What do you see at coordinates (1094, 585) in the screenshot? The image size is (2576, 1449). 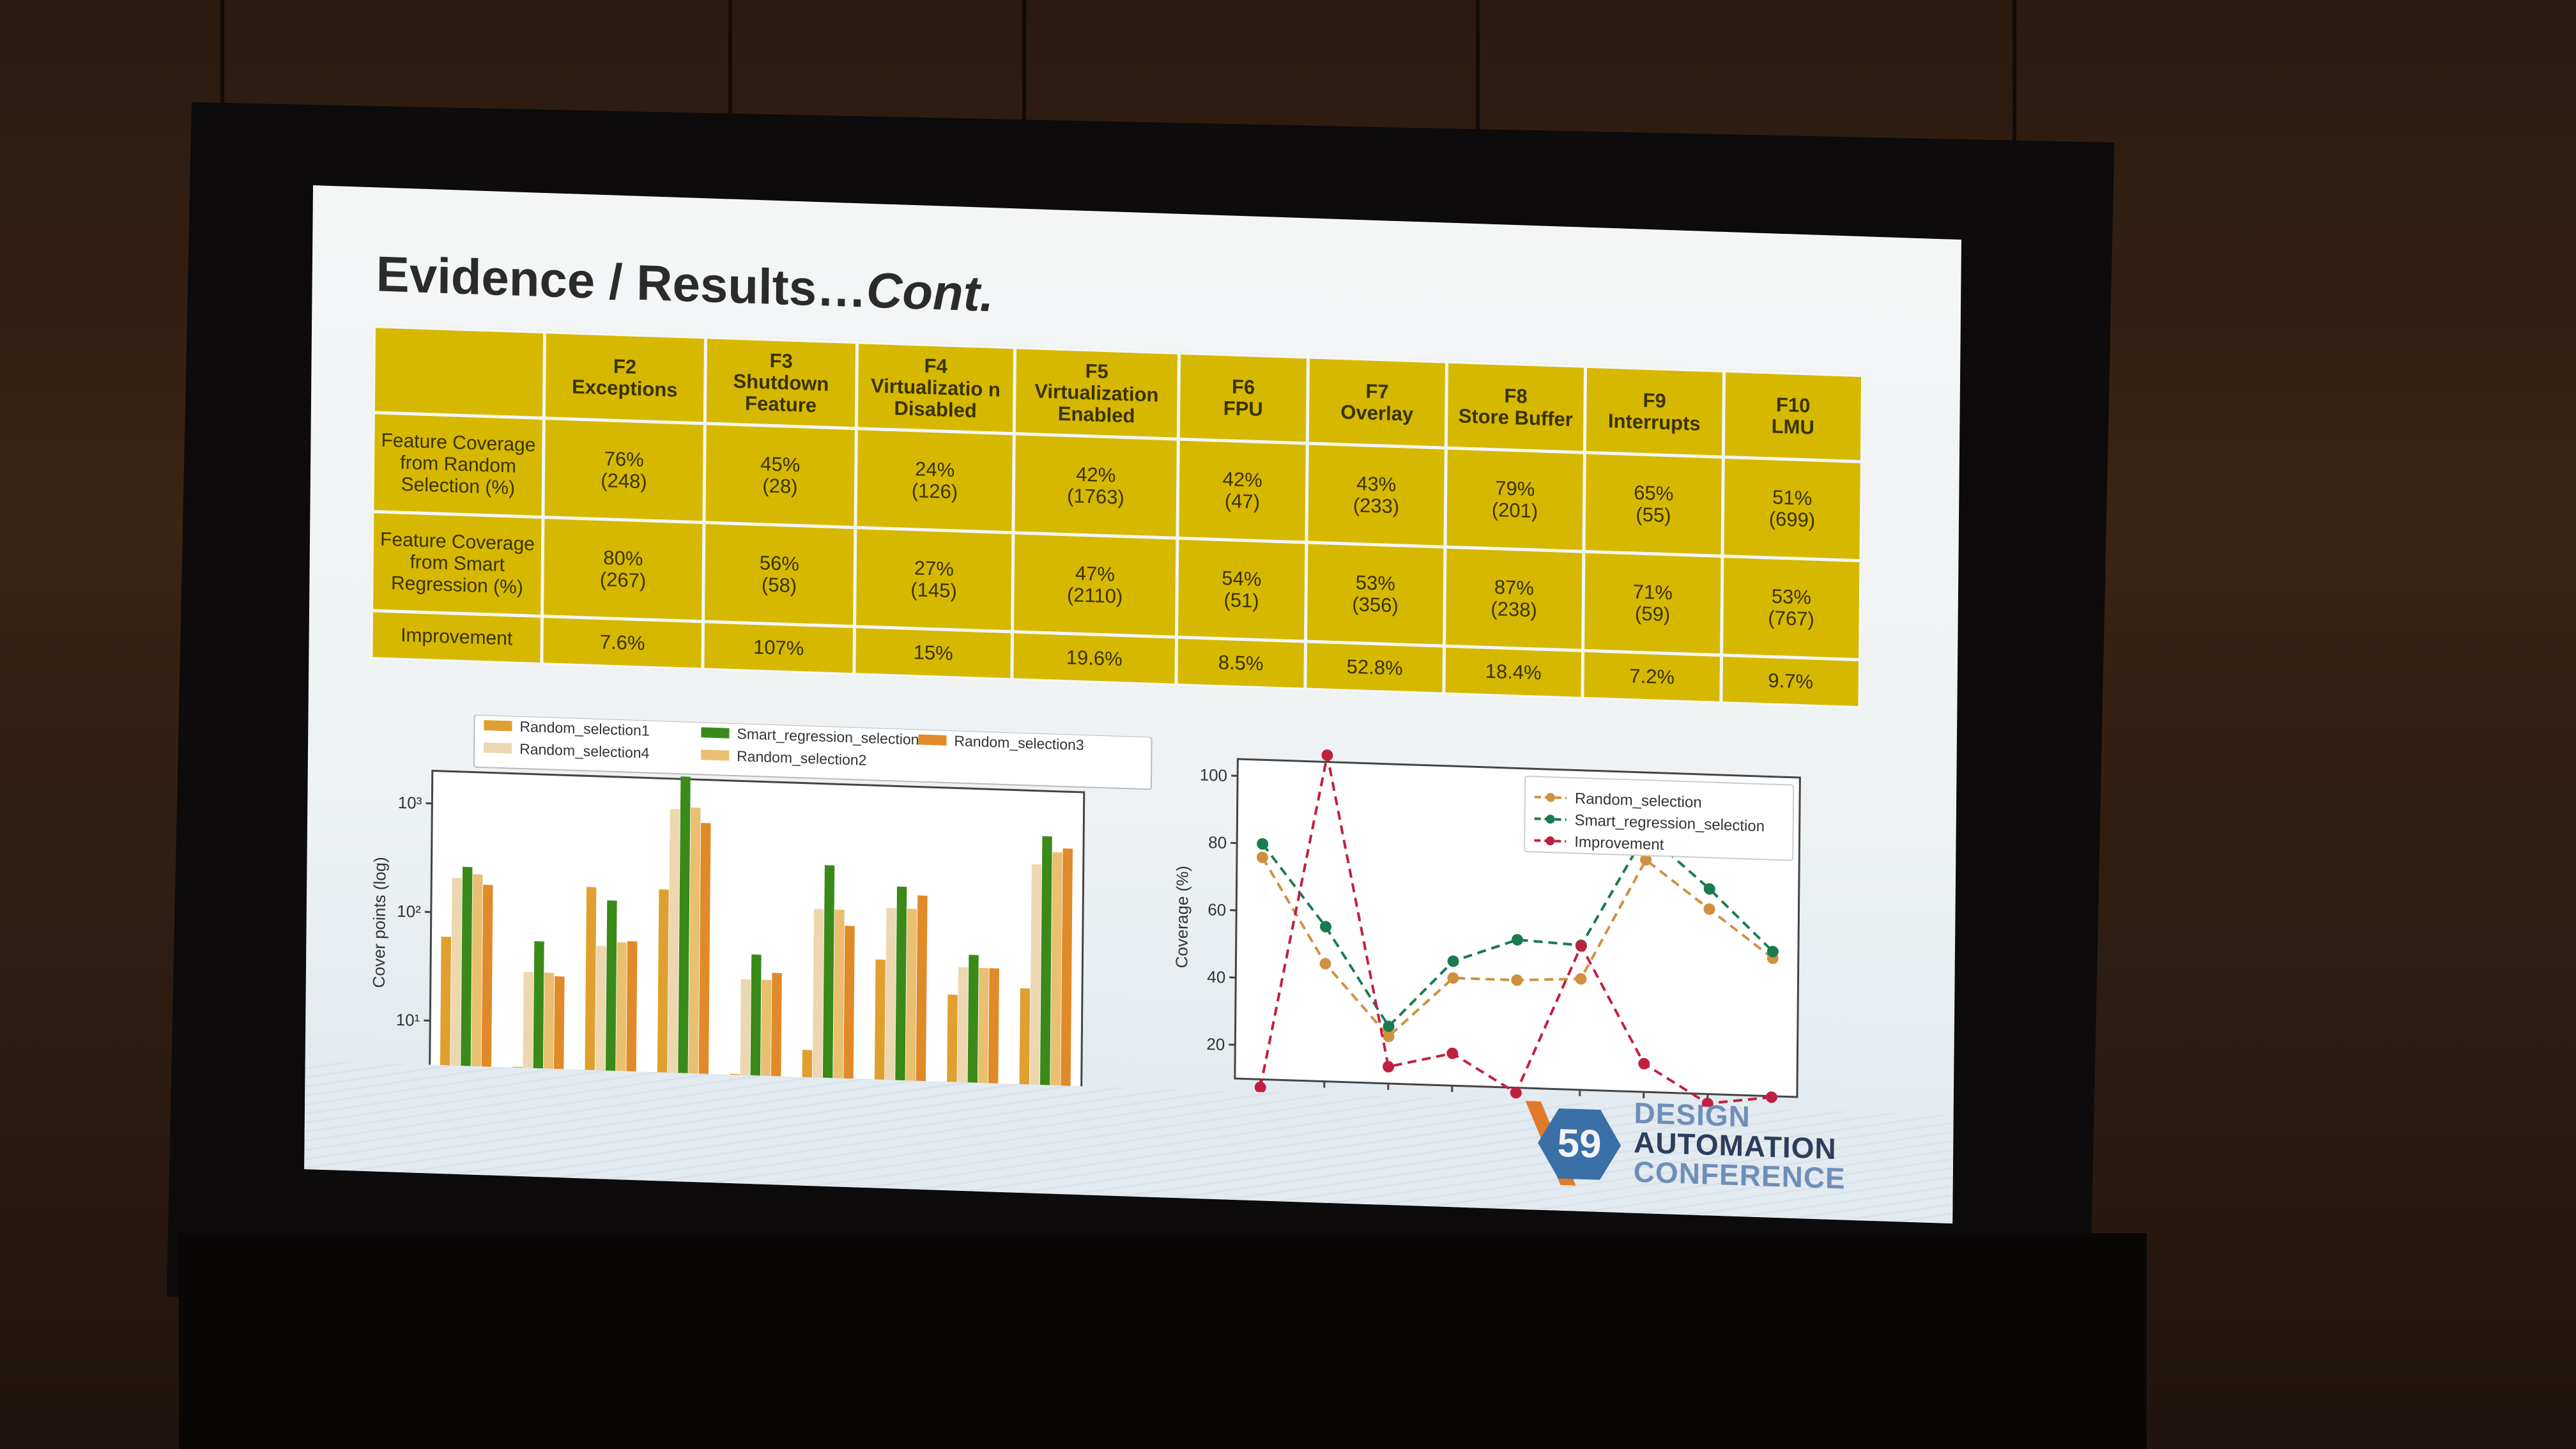 I see `table-cell: 47% (2110)` at bounding box center [1094, 585].